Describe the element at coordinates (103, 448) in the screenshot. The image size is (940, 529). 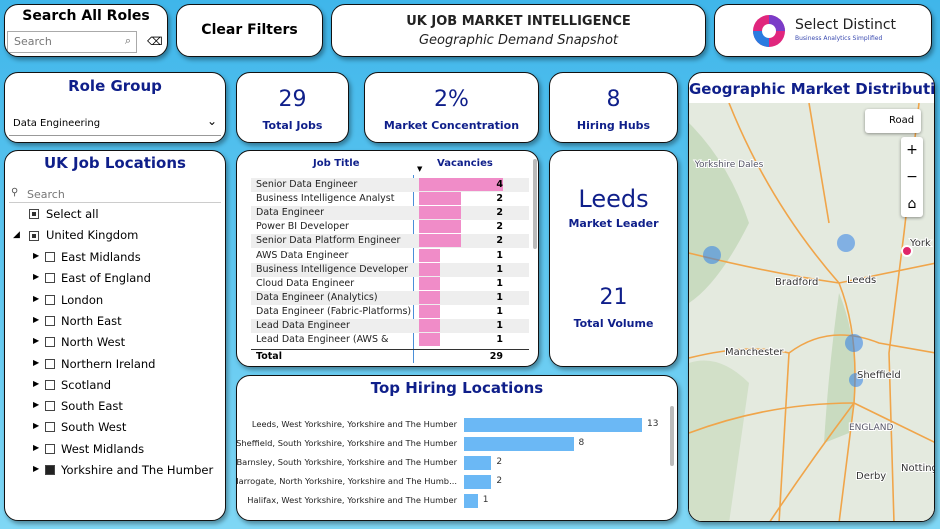
I see `region: West Midlands` at that location.